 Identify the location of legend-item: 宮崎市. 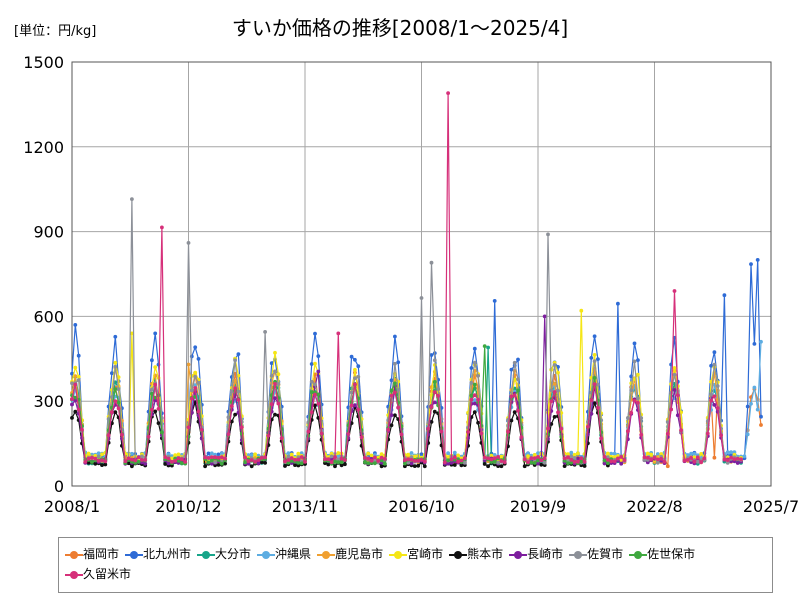
(416, 554).